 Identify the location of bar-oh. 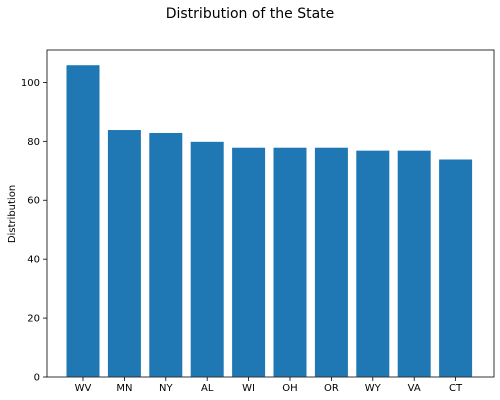
(290, 262).